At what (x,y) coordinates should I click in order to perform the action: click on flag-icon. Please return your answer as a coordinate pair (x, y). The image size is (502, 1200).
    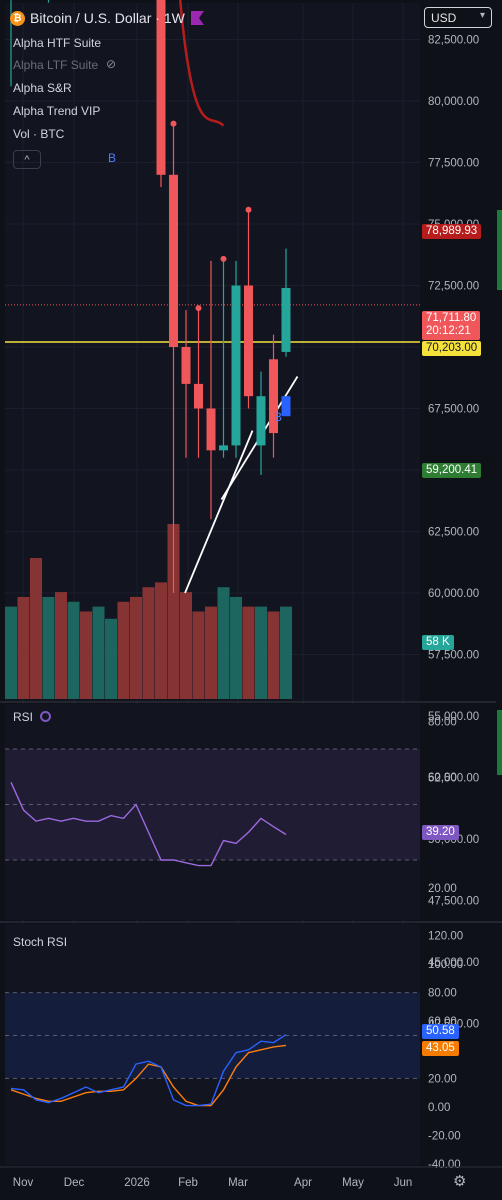
    Looking at the image, I should click on (197, 18).